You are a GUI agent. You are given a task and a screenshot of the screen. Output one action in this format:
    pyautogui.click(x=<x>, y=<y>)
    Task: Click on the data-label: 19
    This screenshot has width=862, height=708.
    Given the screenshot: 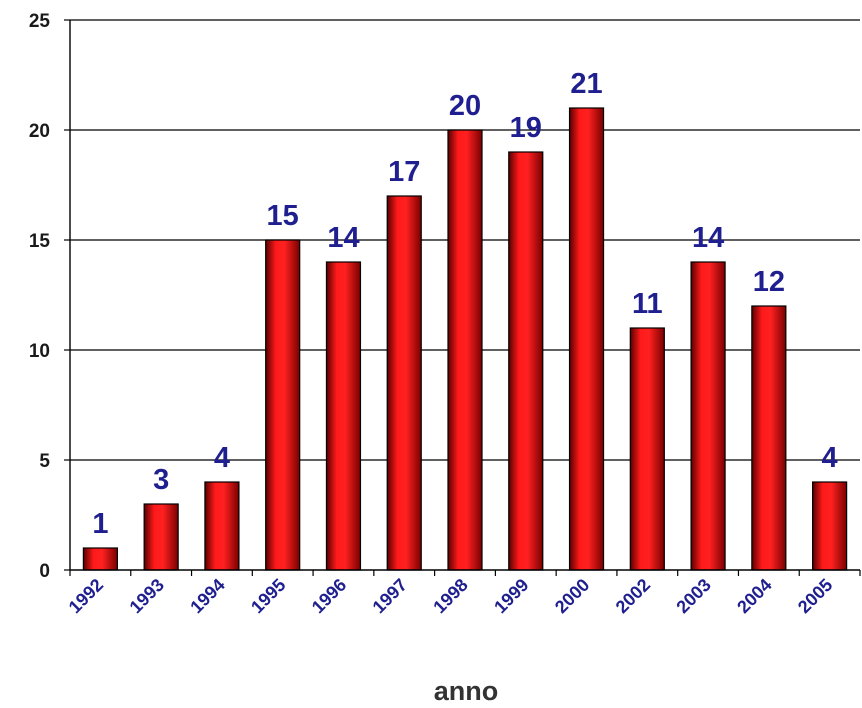 What is the action you would take?
    pyautogui.click(x=526, y=128)
    